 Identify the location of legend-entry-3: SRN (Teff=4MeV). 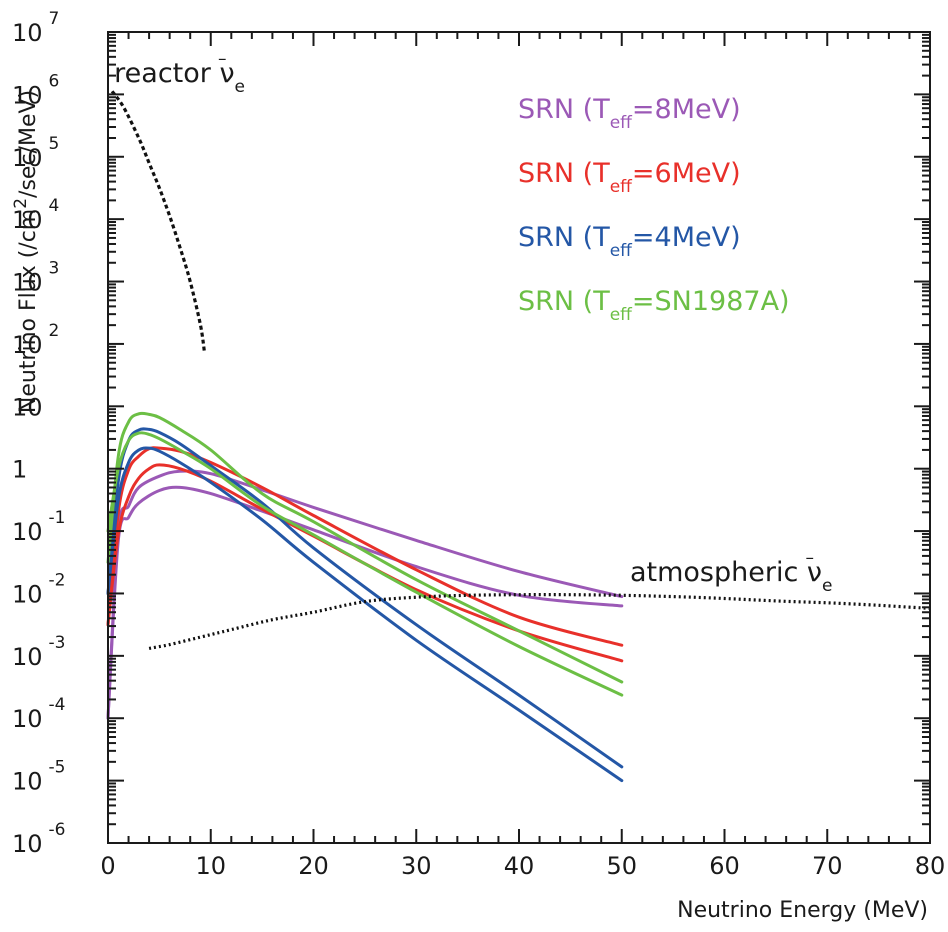
(629, 241).